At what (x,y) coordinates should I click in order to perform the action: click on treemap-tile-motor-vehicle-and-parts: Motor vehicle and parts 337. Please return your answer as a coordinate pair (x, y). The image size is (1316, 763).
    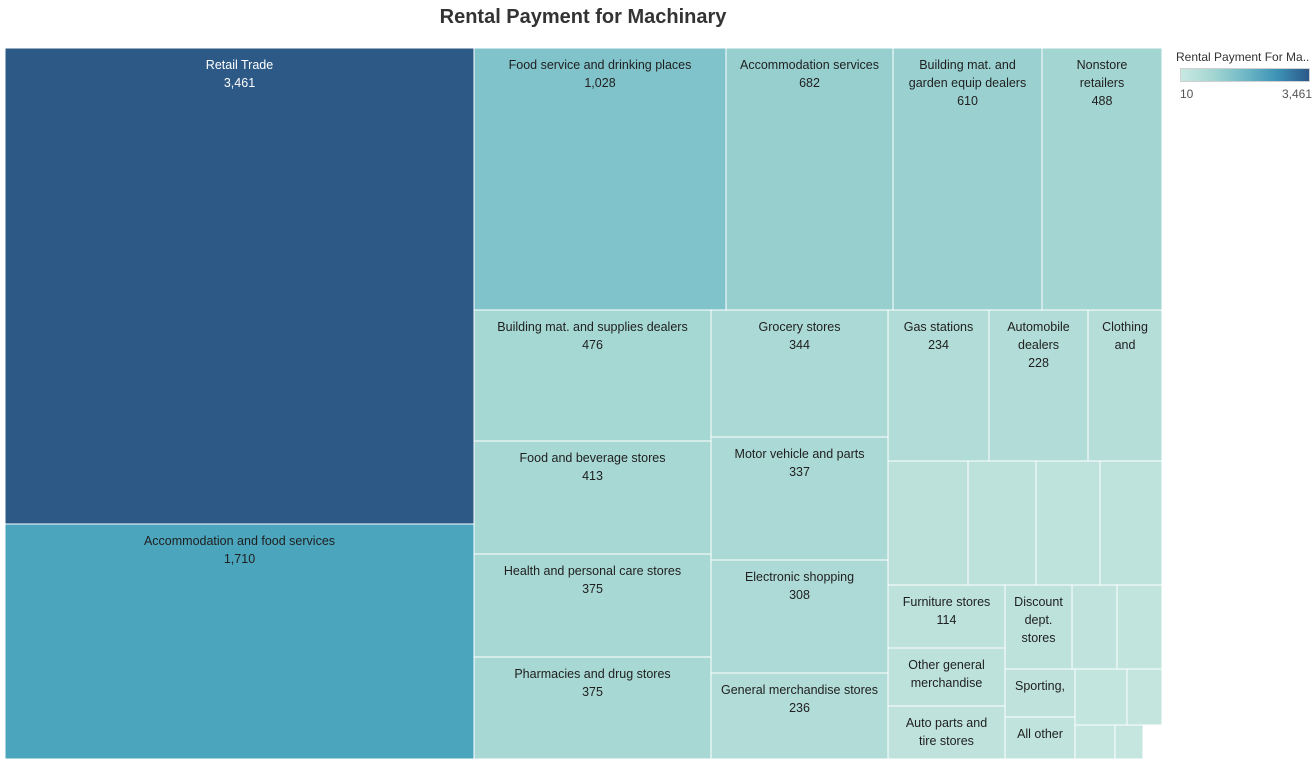
    Looking at the image, I should click on (799, 498).